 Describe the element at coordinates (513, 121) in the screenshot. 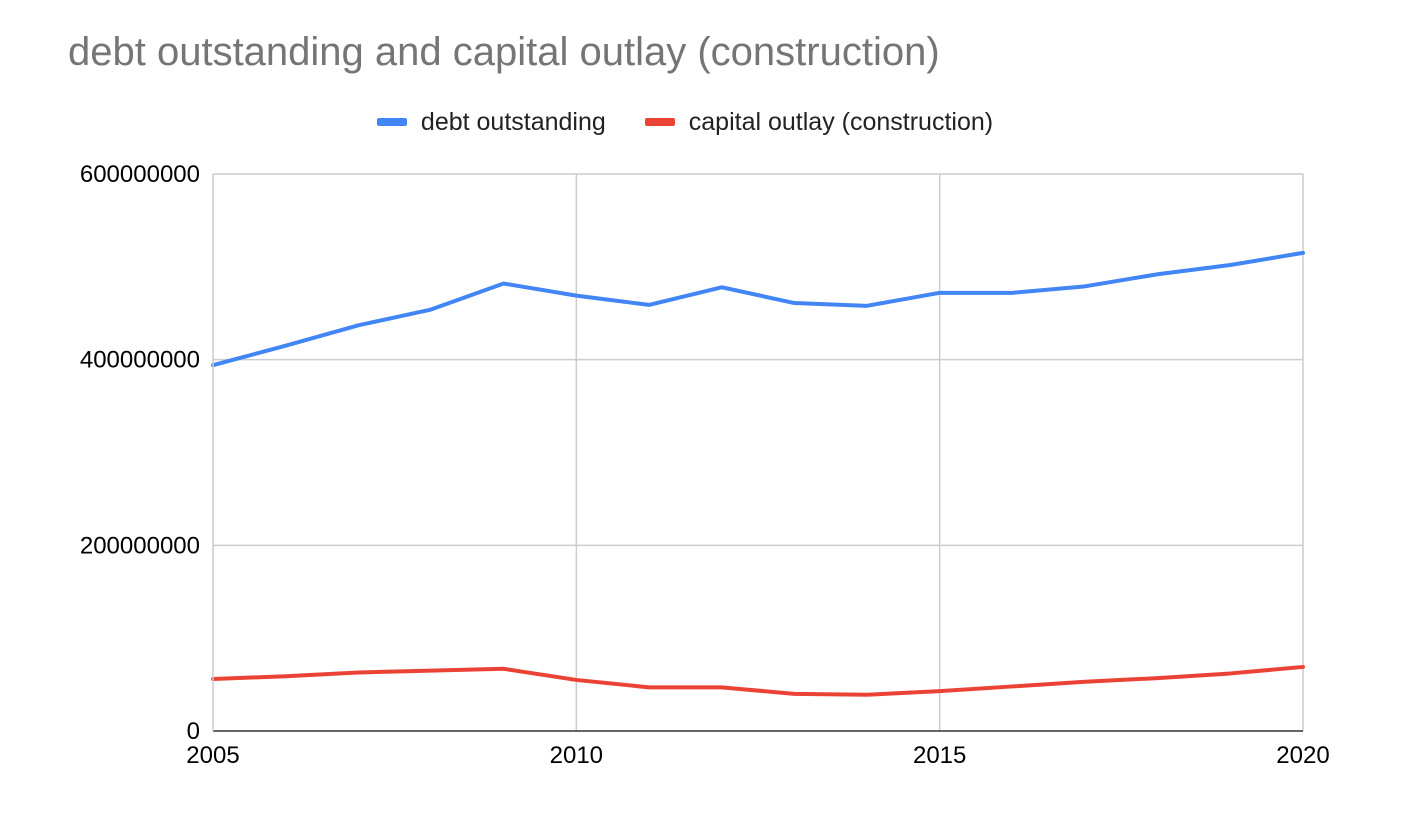

I see `legend-label-debt-outstanding: debt outstanding` at that location.